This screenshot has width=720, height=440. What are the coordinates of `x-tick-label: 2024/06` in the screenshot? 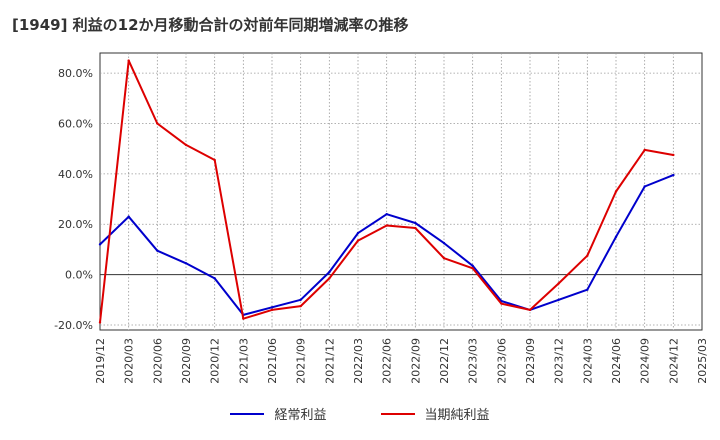 It's located at (616, 361).